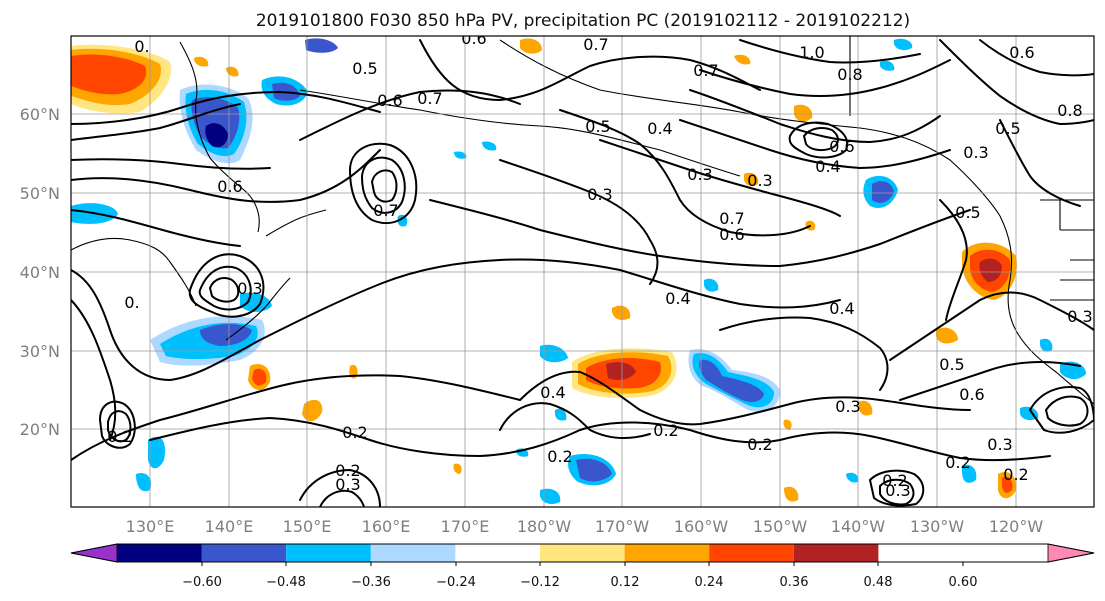 This screenshot has height=601, width=1105. I want to click on lon-label: 120°W, so click(1016, 526).